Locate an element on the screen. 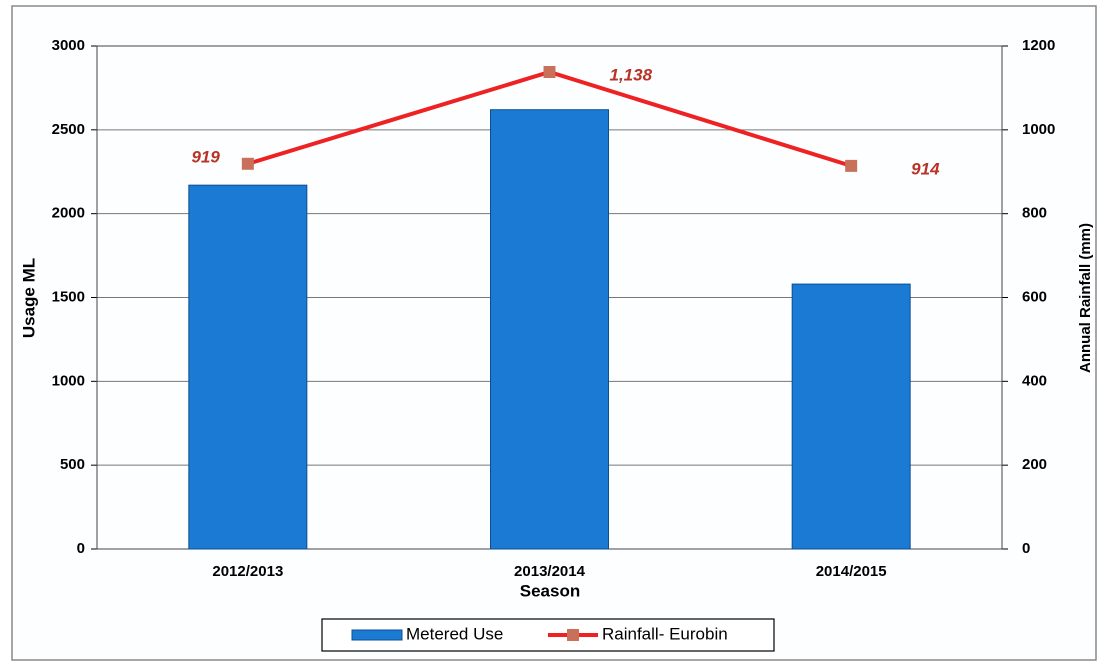 The height and width of the screenshot is (669, 1101). data-label: 1,138 is located at coordinates (631, 74).